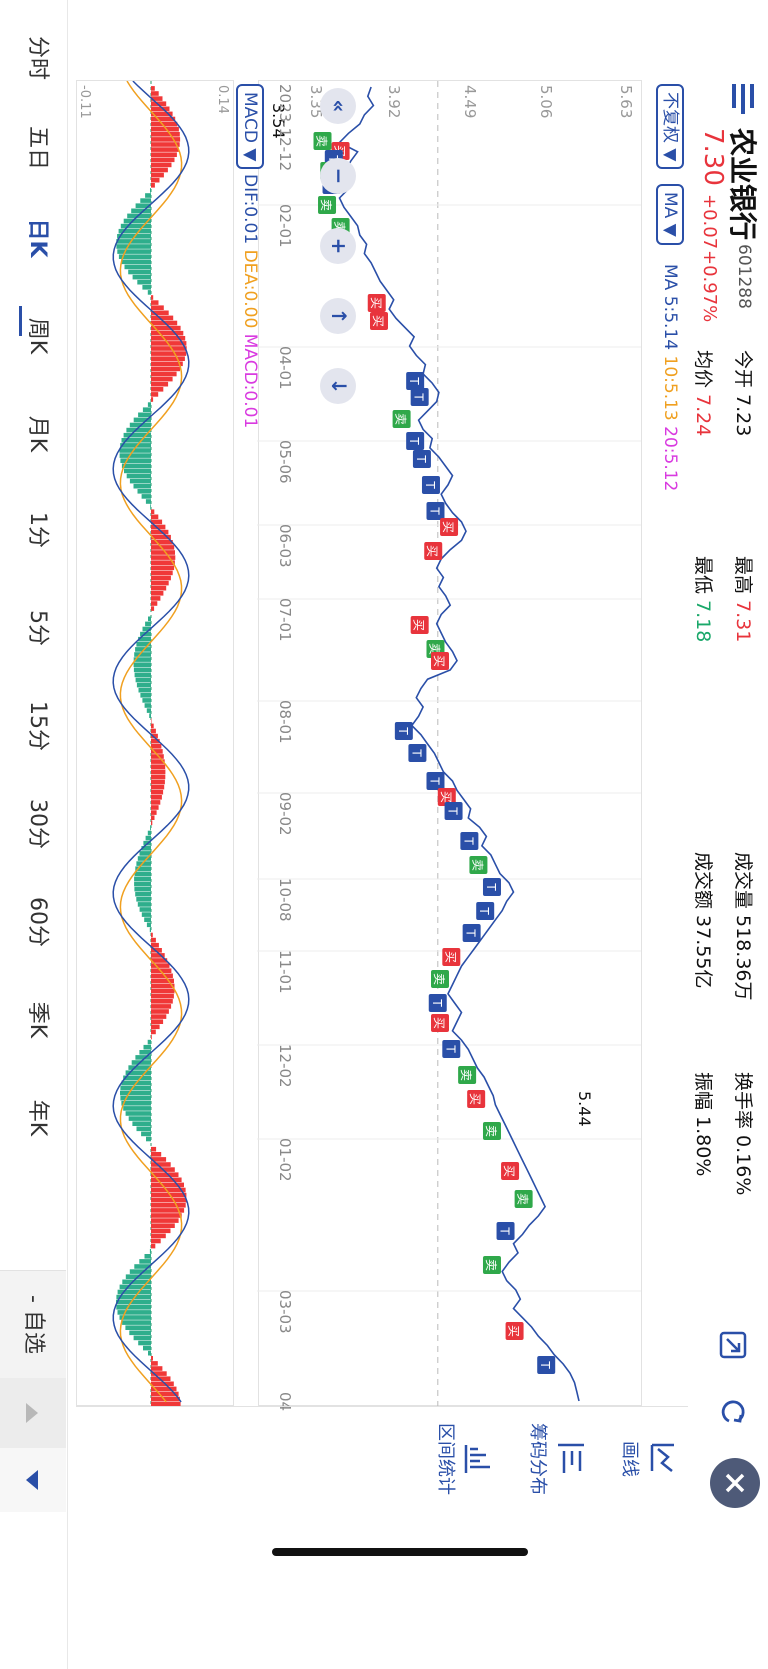 The image size is (768, 1669). I want to click on prev-button, so click(33, 1413).